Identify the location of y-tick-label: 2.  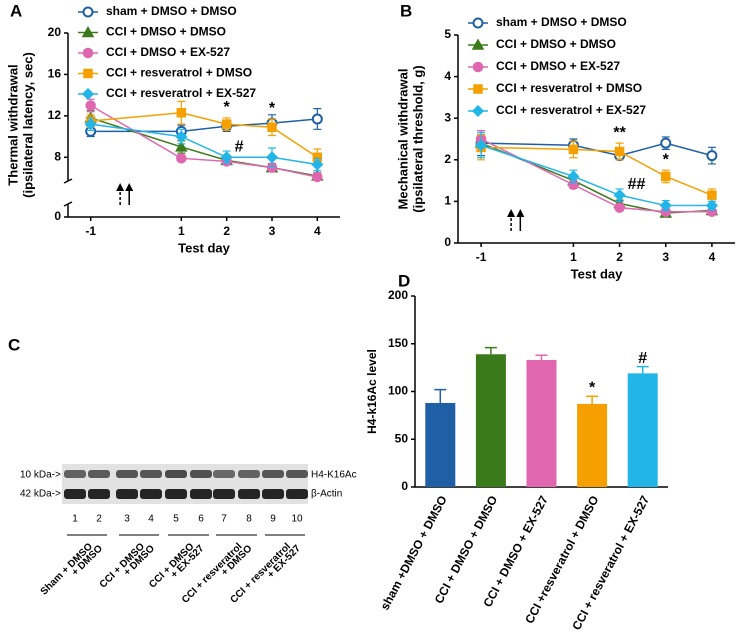
(447, 159).